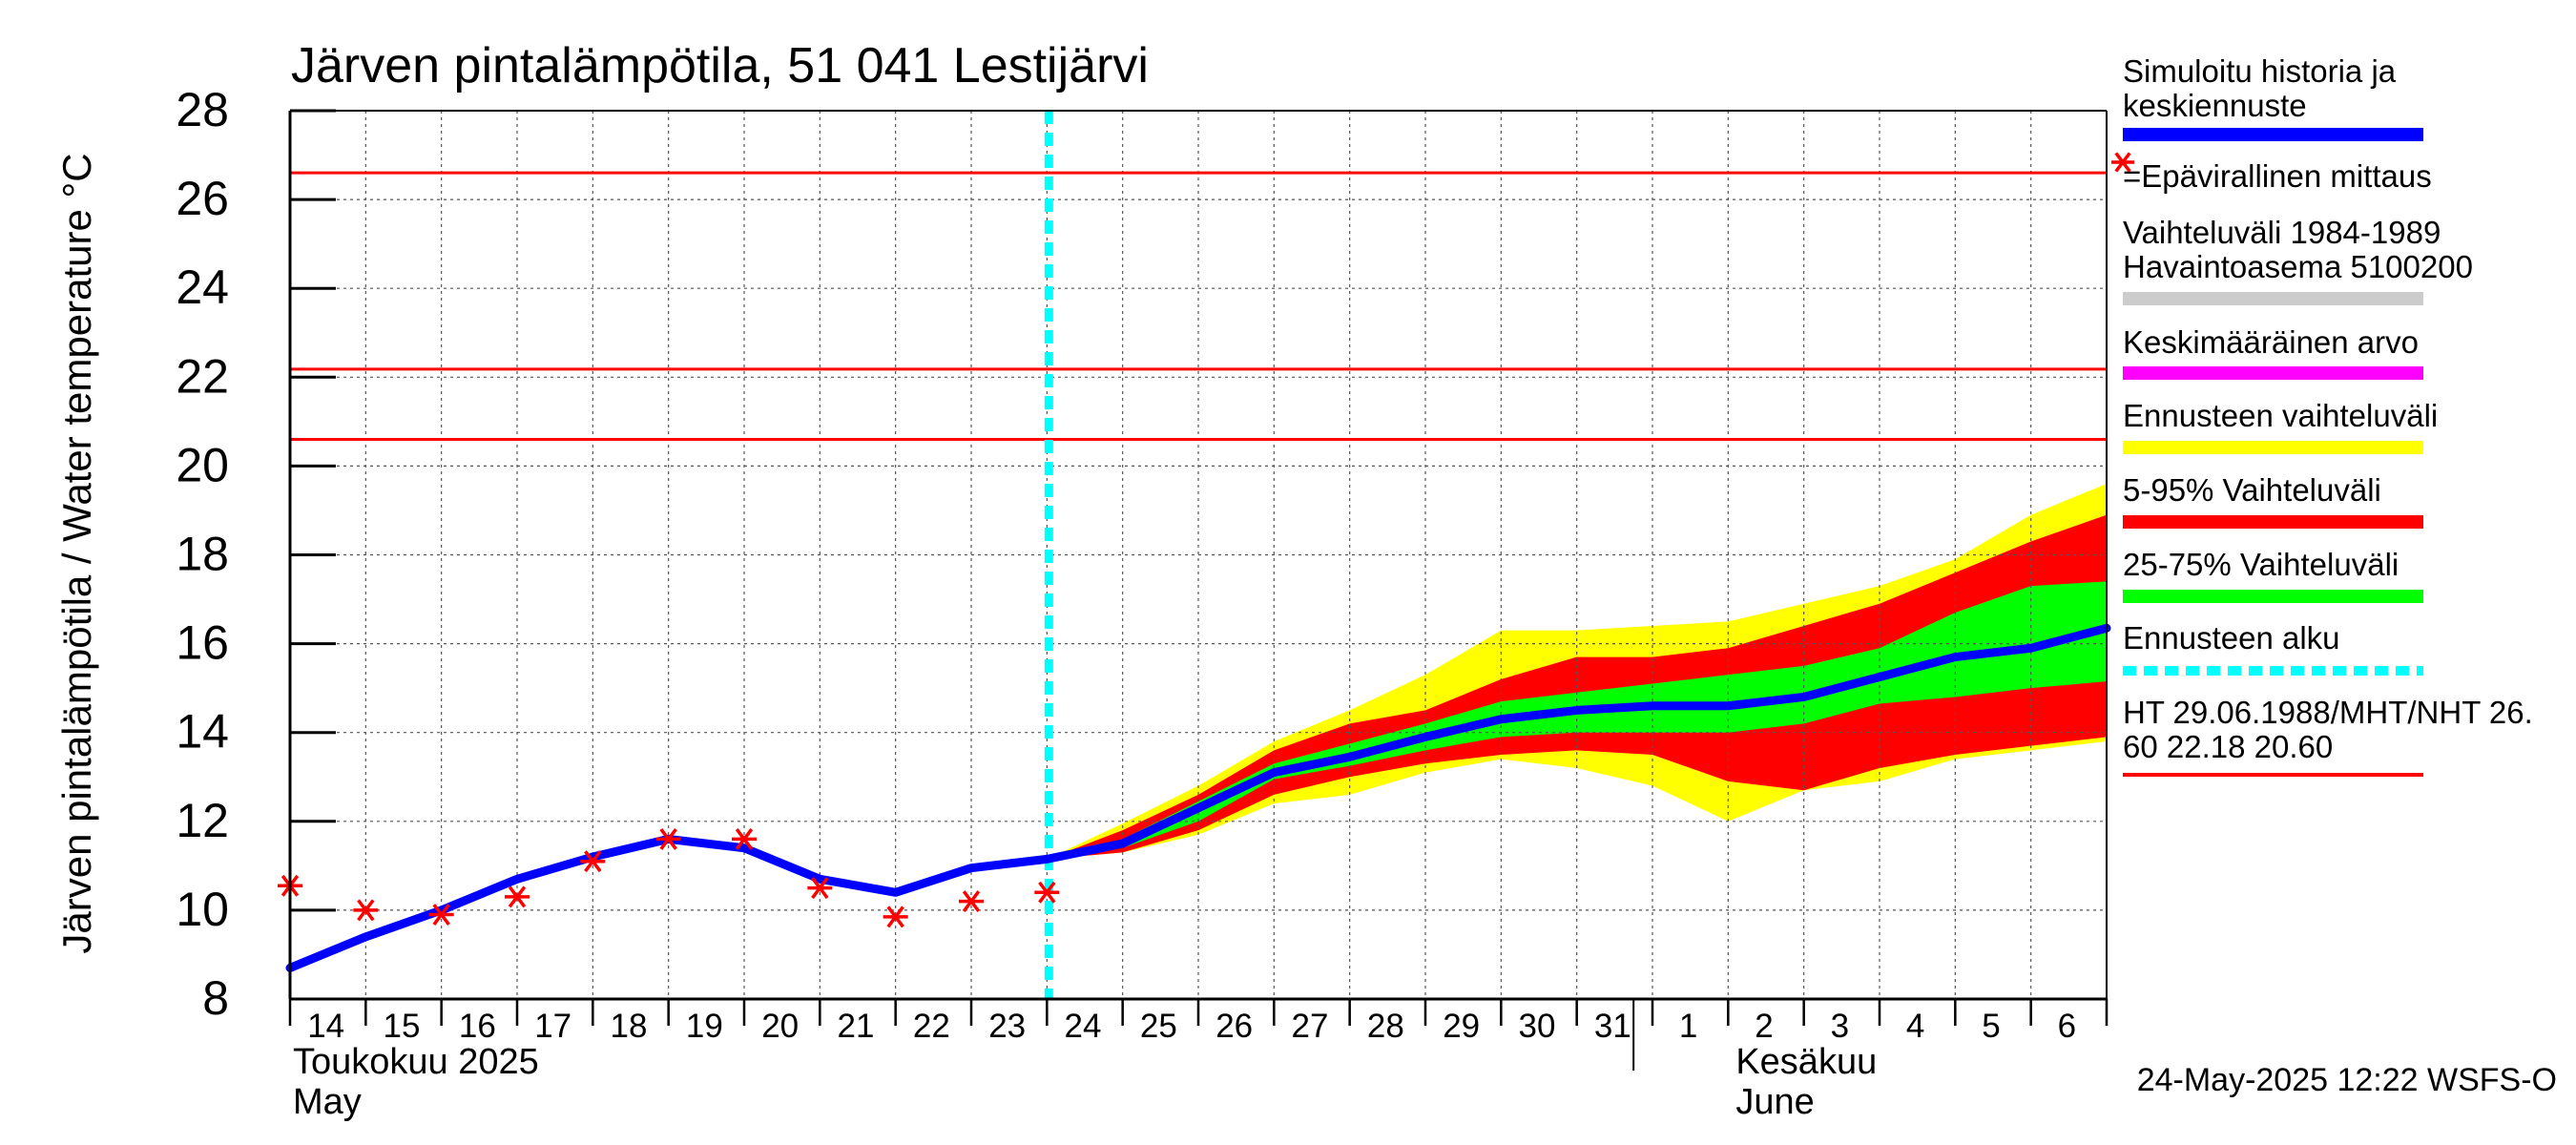 Image resolution: width=2576 pixels, height=1145 pixels. What do you see at coordinates (1688, 1026) in the screenshot?
I see `x-tick-label: 1` at bounding box center [1688, 1026].